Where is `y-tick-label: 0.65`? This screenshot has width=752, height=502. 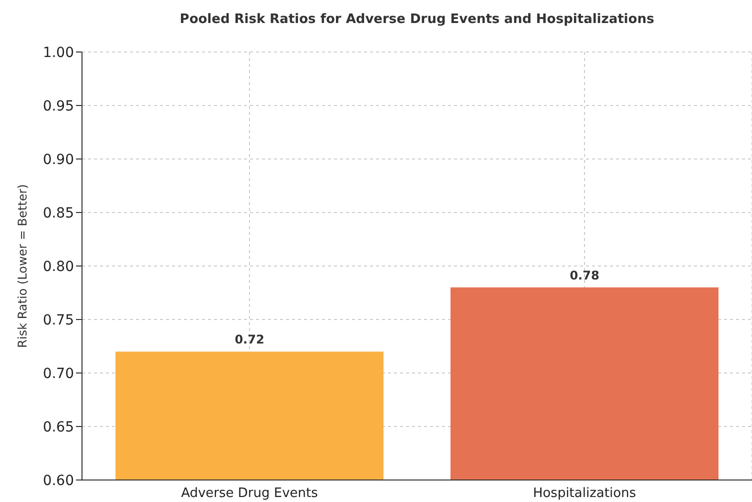
y-tick-label: 0.65 is located at coordinates (58, 427).